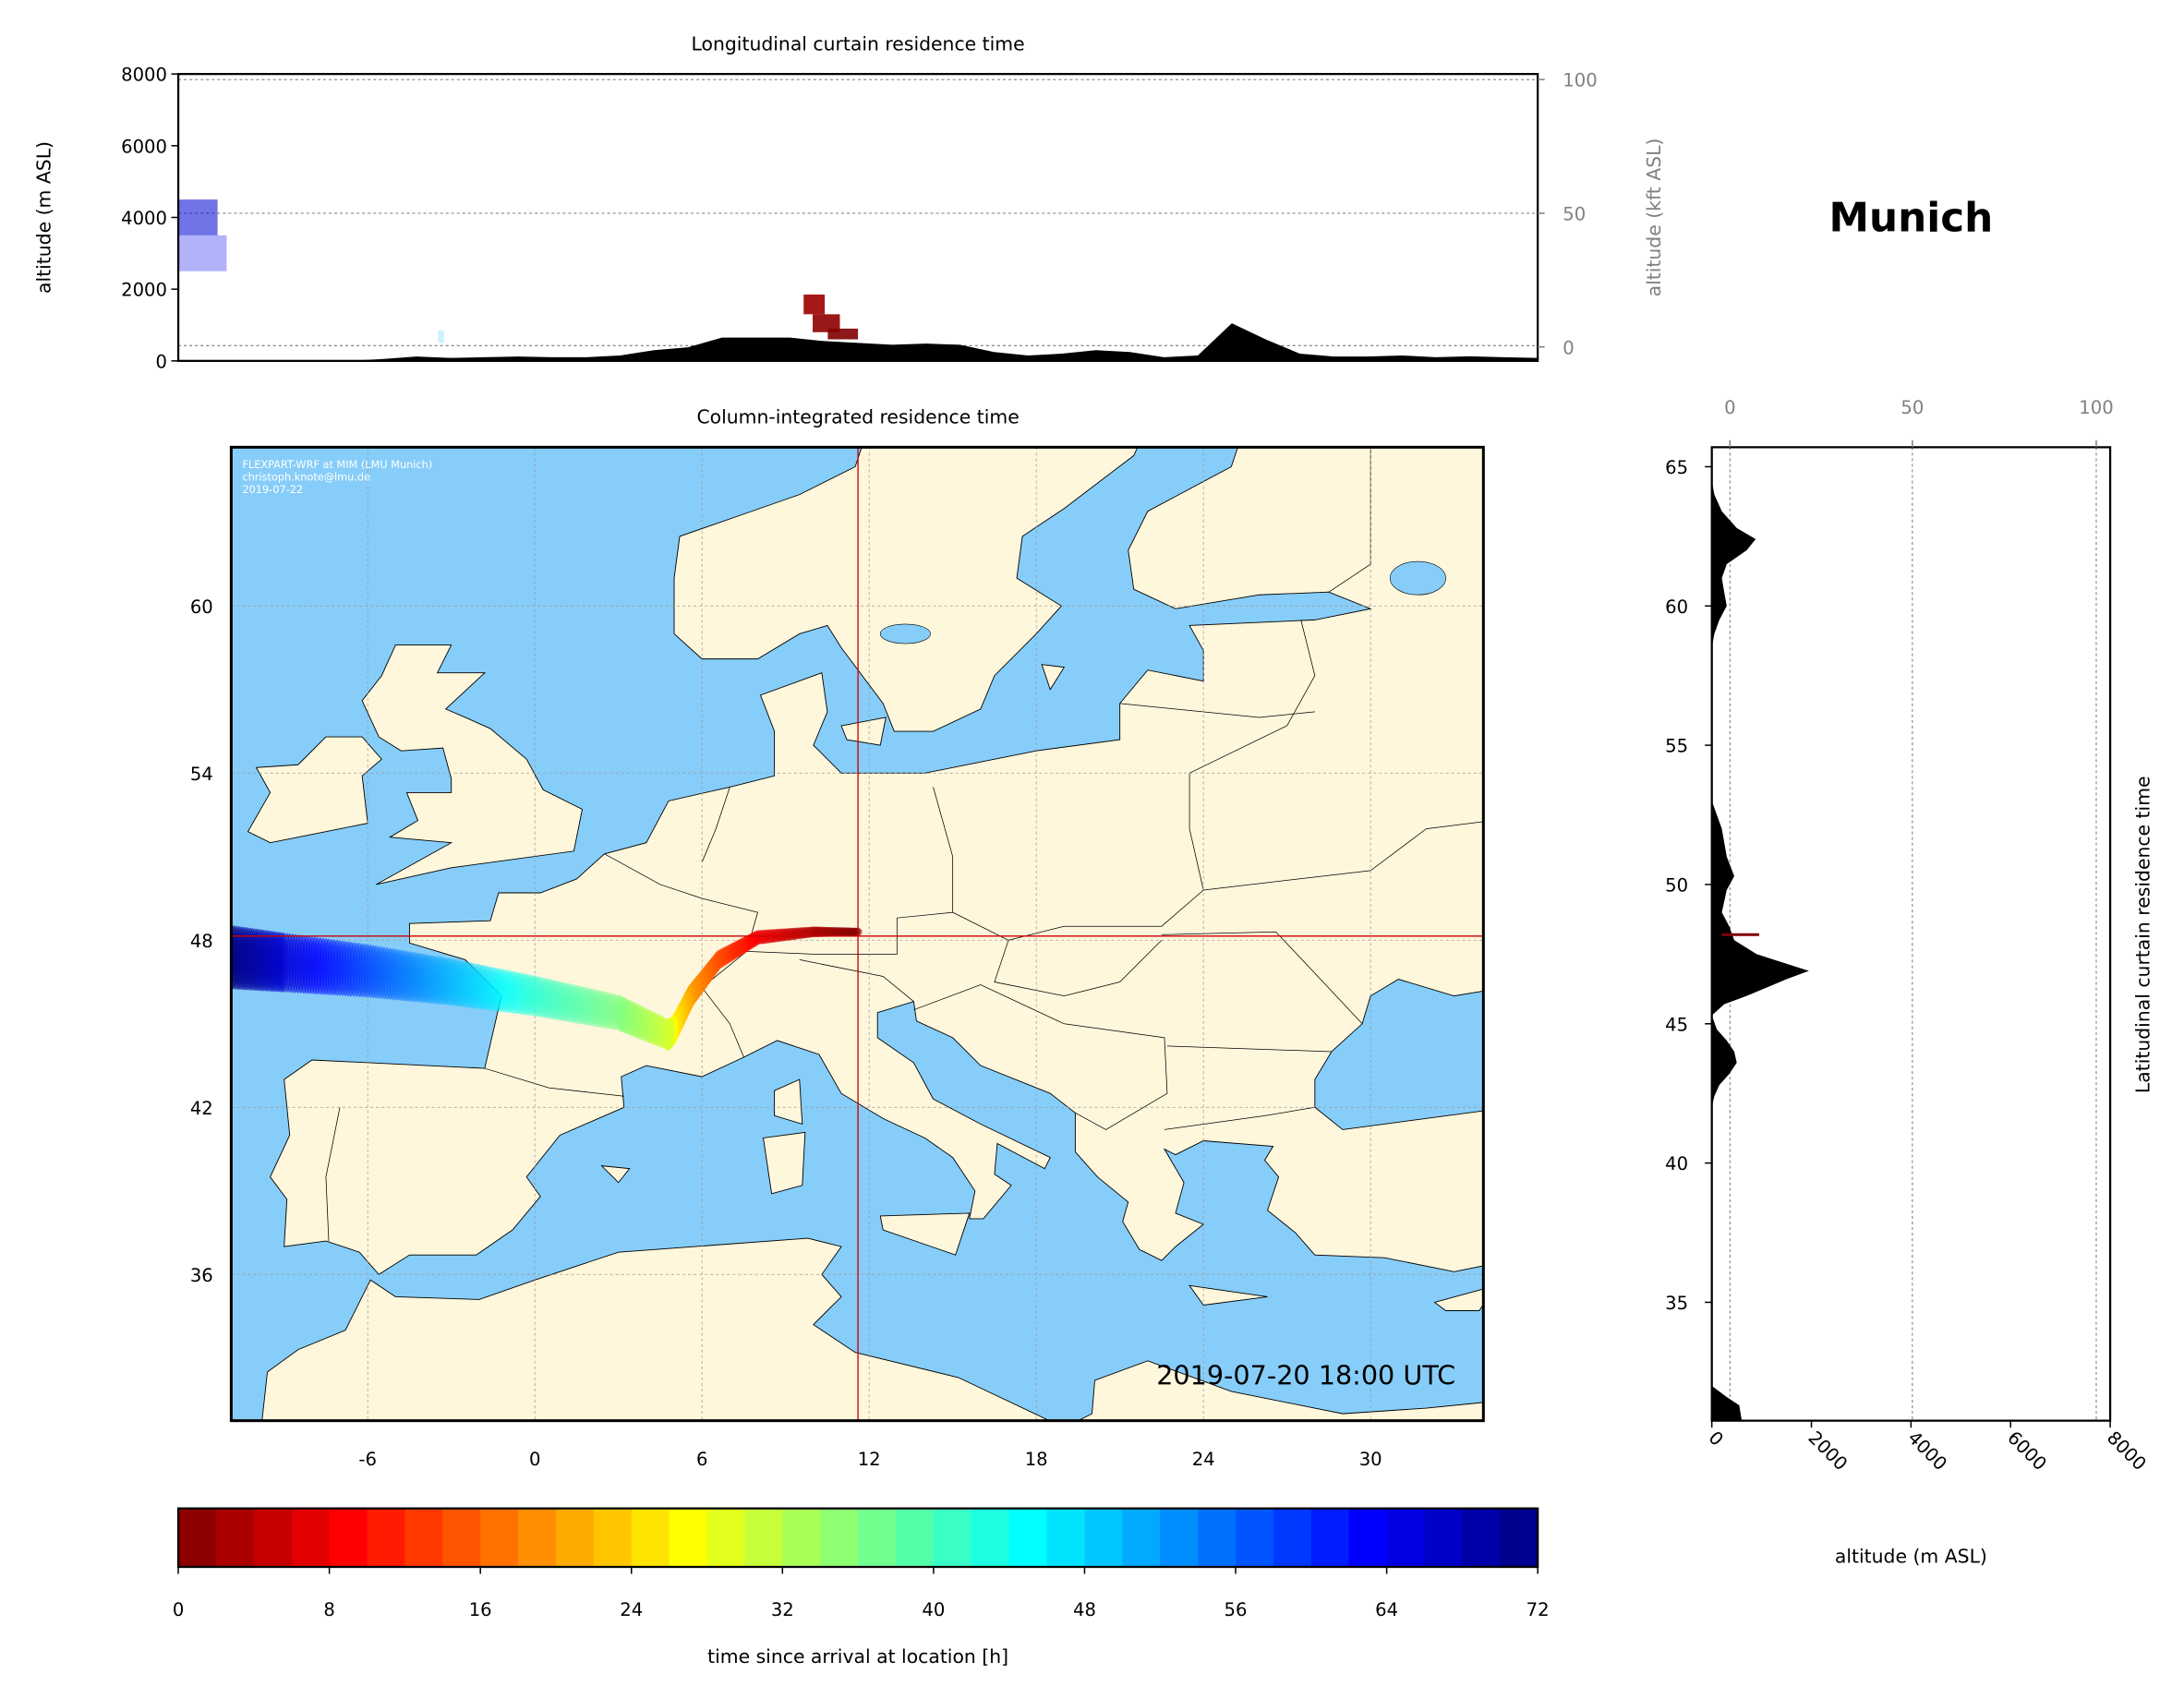 The width and height of the screenshot is (2184, 1698). What do you see at coordinates (1729, 407) in the screenshot?
I see `xtick-top-label: 0` at bounding box center [1729, 407].